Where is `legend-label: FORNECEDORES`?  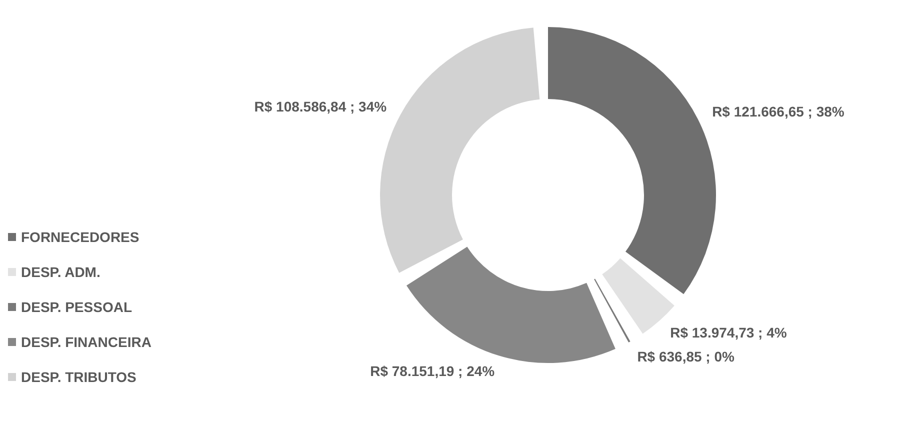
legend-label: FORNECEDORES is located at coordinates (80, 236).